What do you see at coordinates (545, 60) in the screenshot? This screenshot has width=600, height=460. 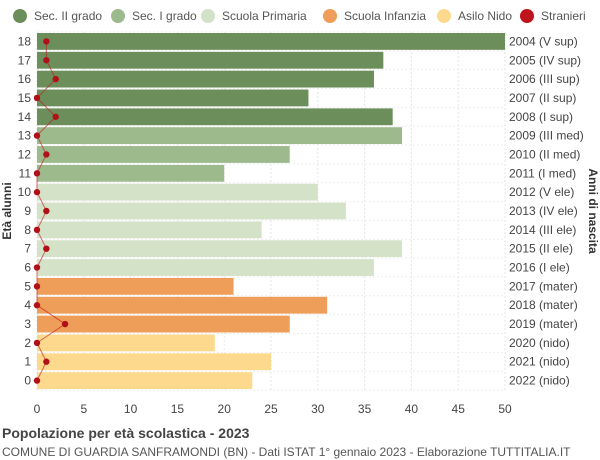 I see `birth-year-tick-label: 2005 (IV sup)` at bounding box center [545, 60].